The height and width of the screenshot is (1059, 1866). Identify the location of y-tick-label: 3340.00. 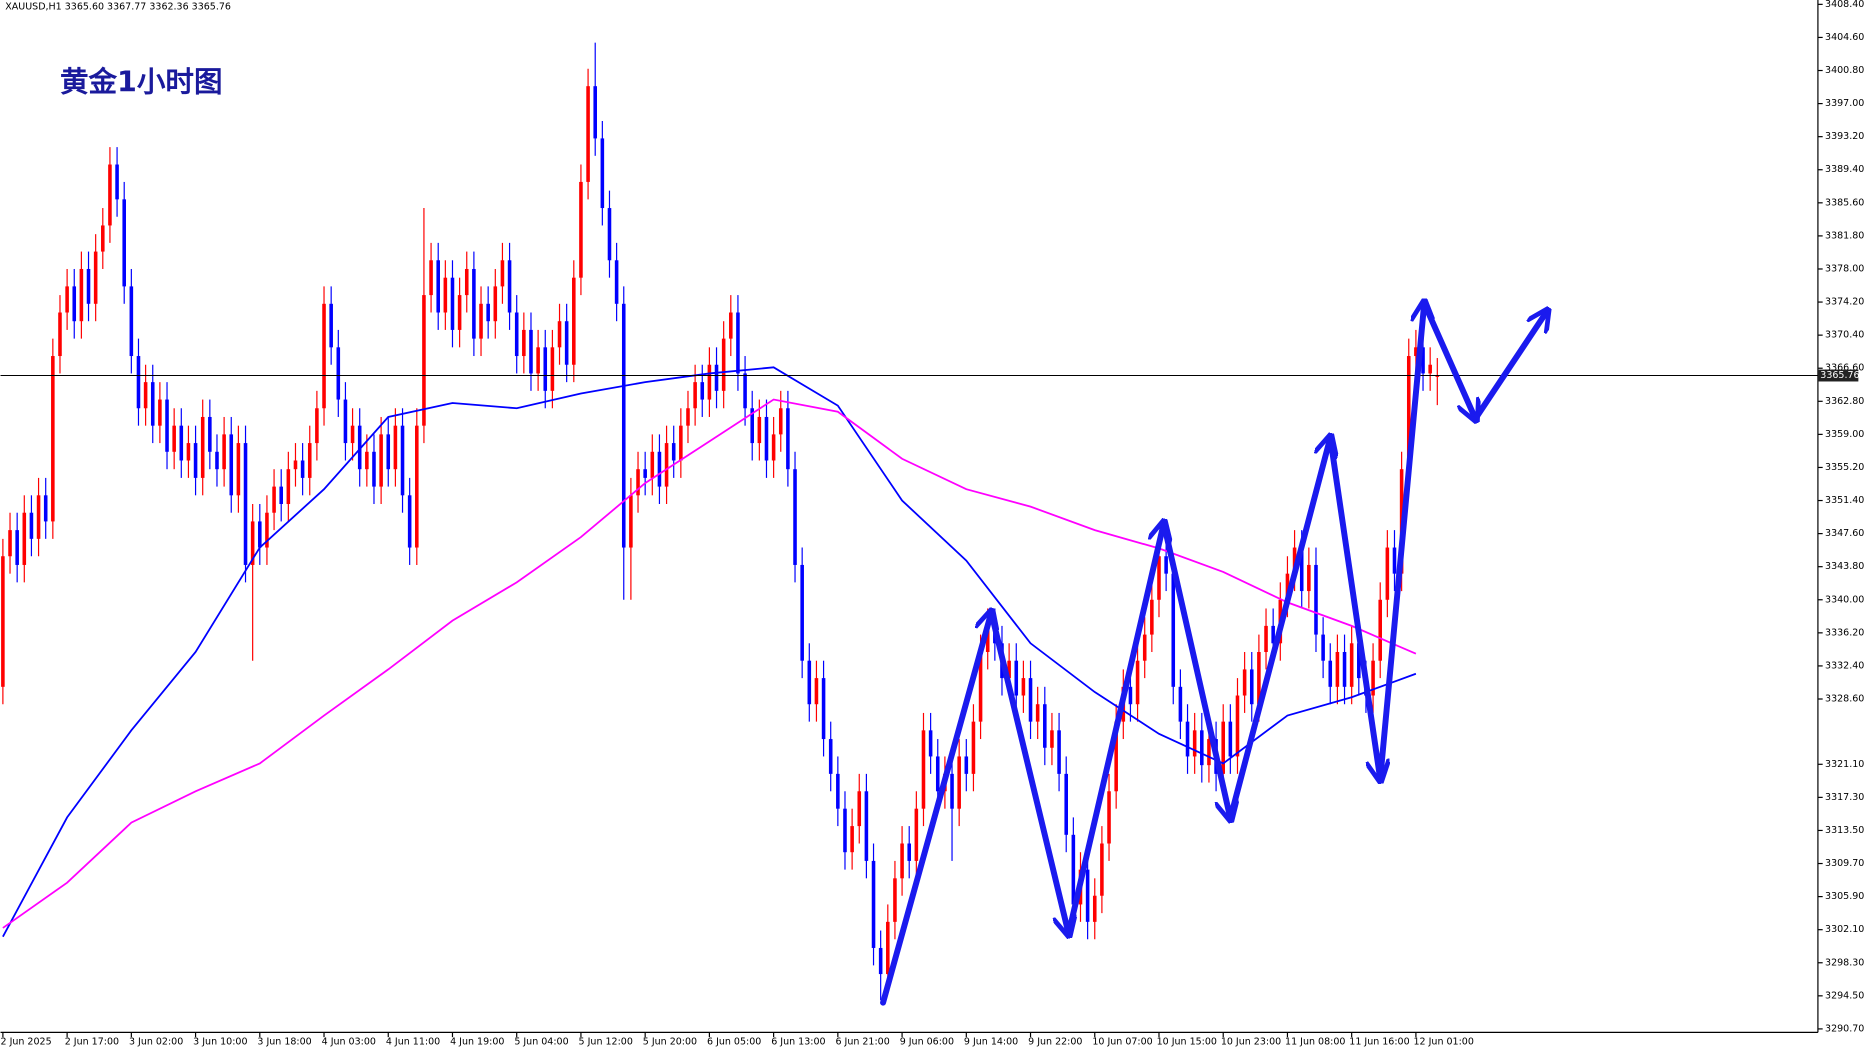
(1844, 599).